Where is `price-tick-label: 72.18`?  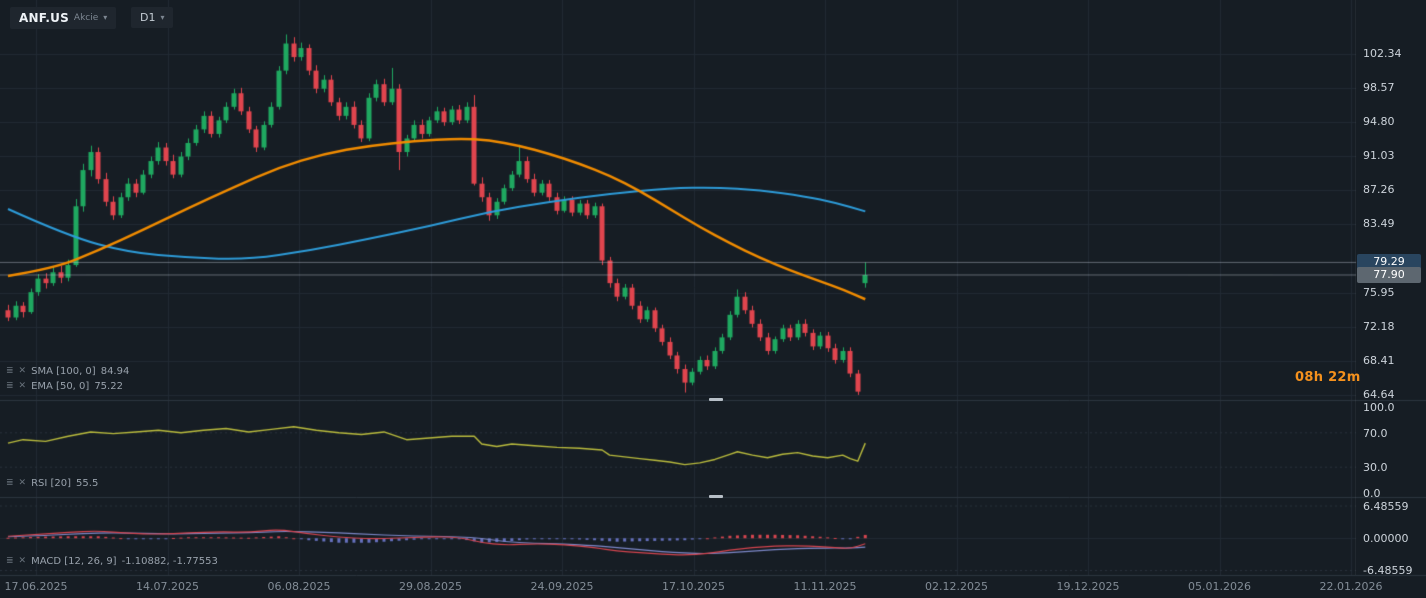 price-tick-label: 72.18 is located at coordinates (1379, 326).